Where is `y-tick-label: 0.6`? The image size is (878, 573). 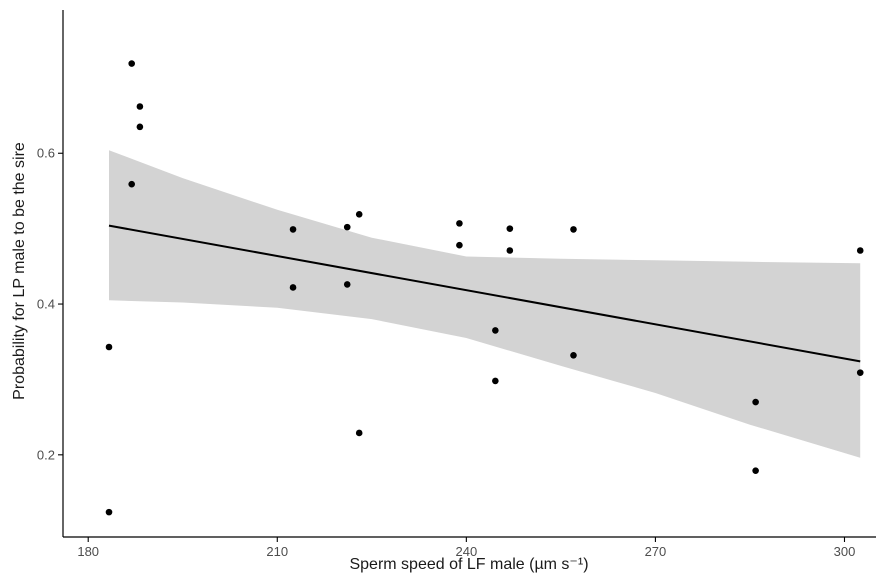 y-tick-label: 0.6 is located at coordinates (46, 153).